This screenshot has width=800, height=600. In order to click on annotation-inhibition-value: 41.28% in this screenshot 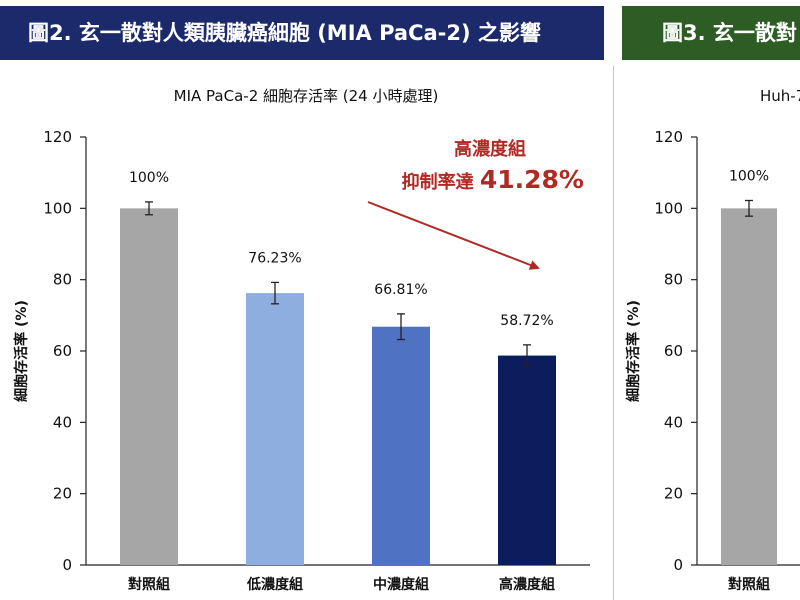, I will do `click(532, 179)`.